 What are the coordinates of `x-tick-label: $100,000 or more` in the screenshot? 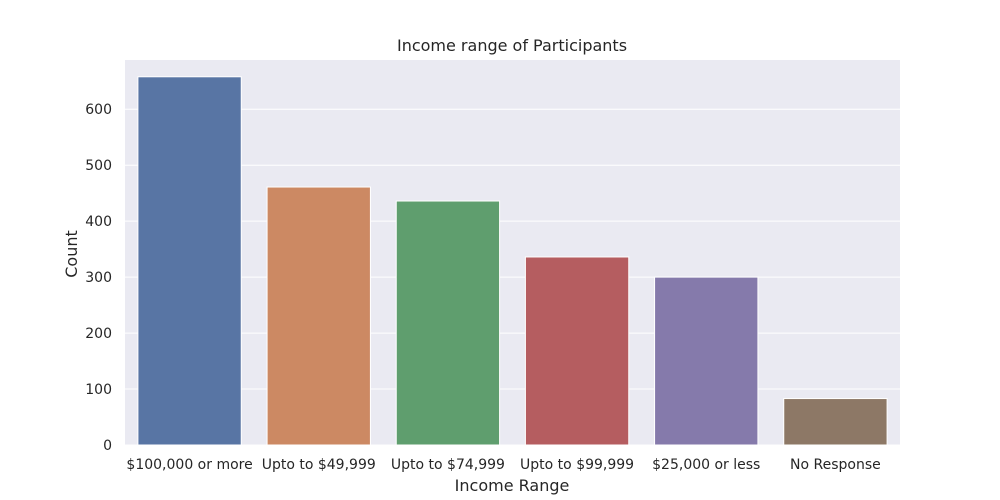 It's located at (189, 465).